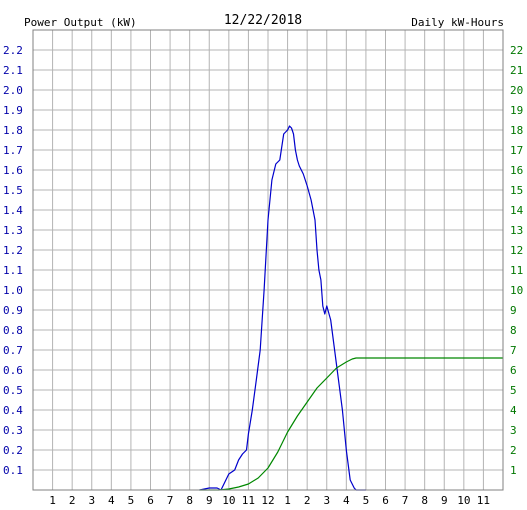 The image size is (527, 510). I want to click on left-tick-label: 1.7, so click(13, 150).